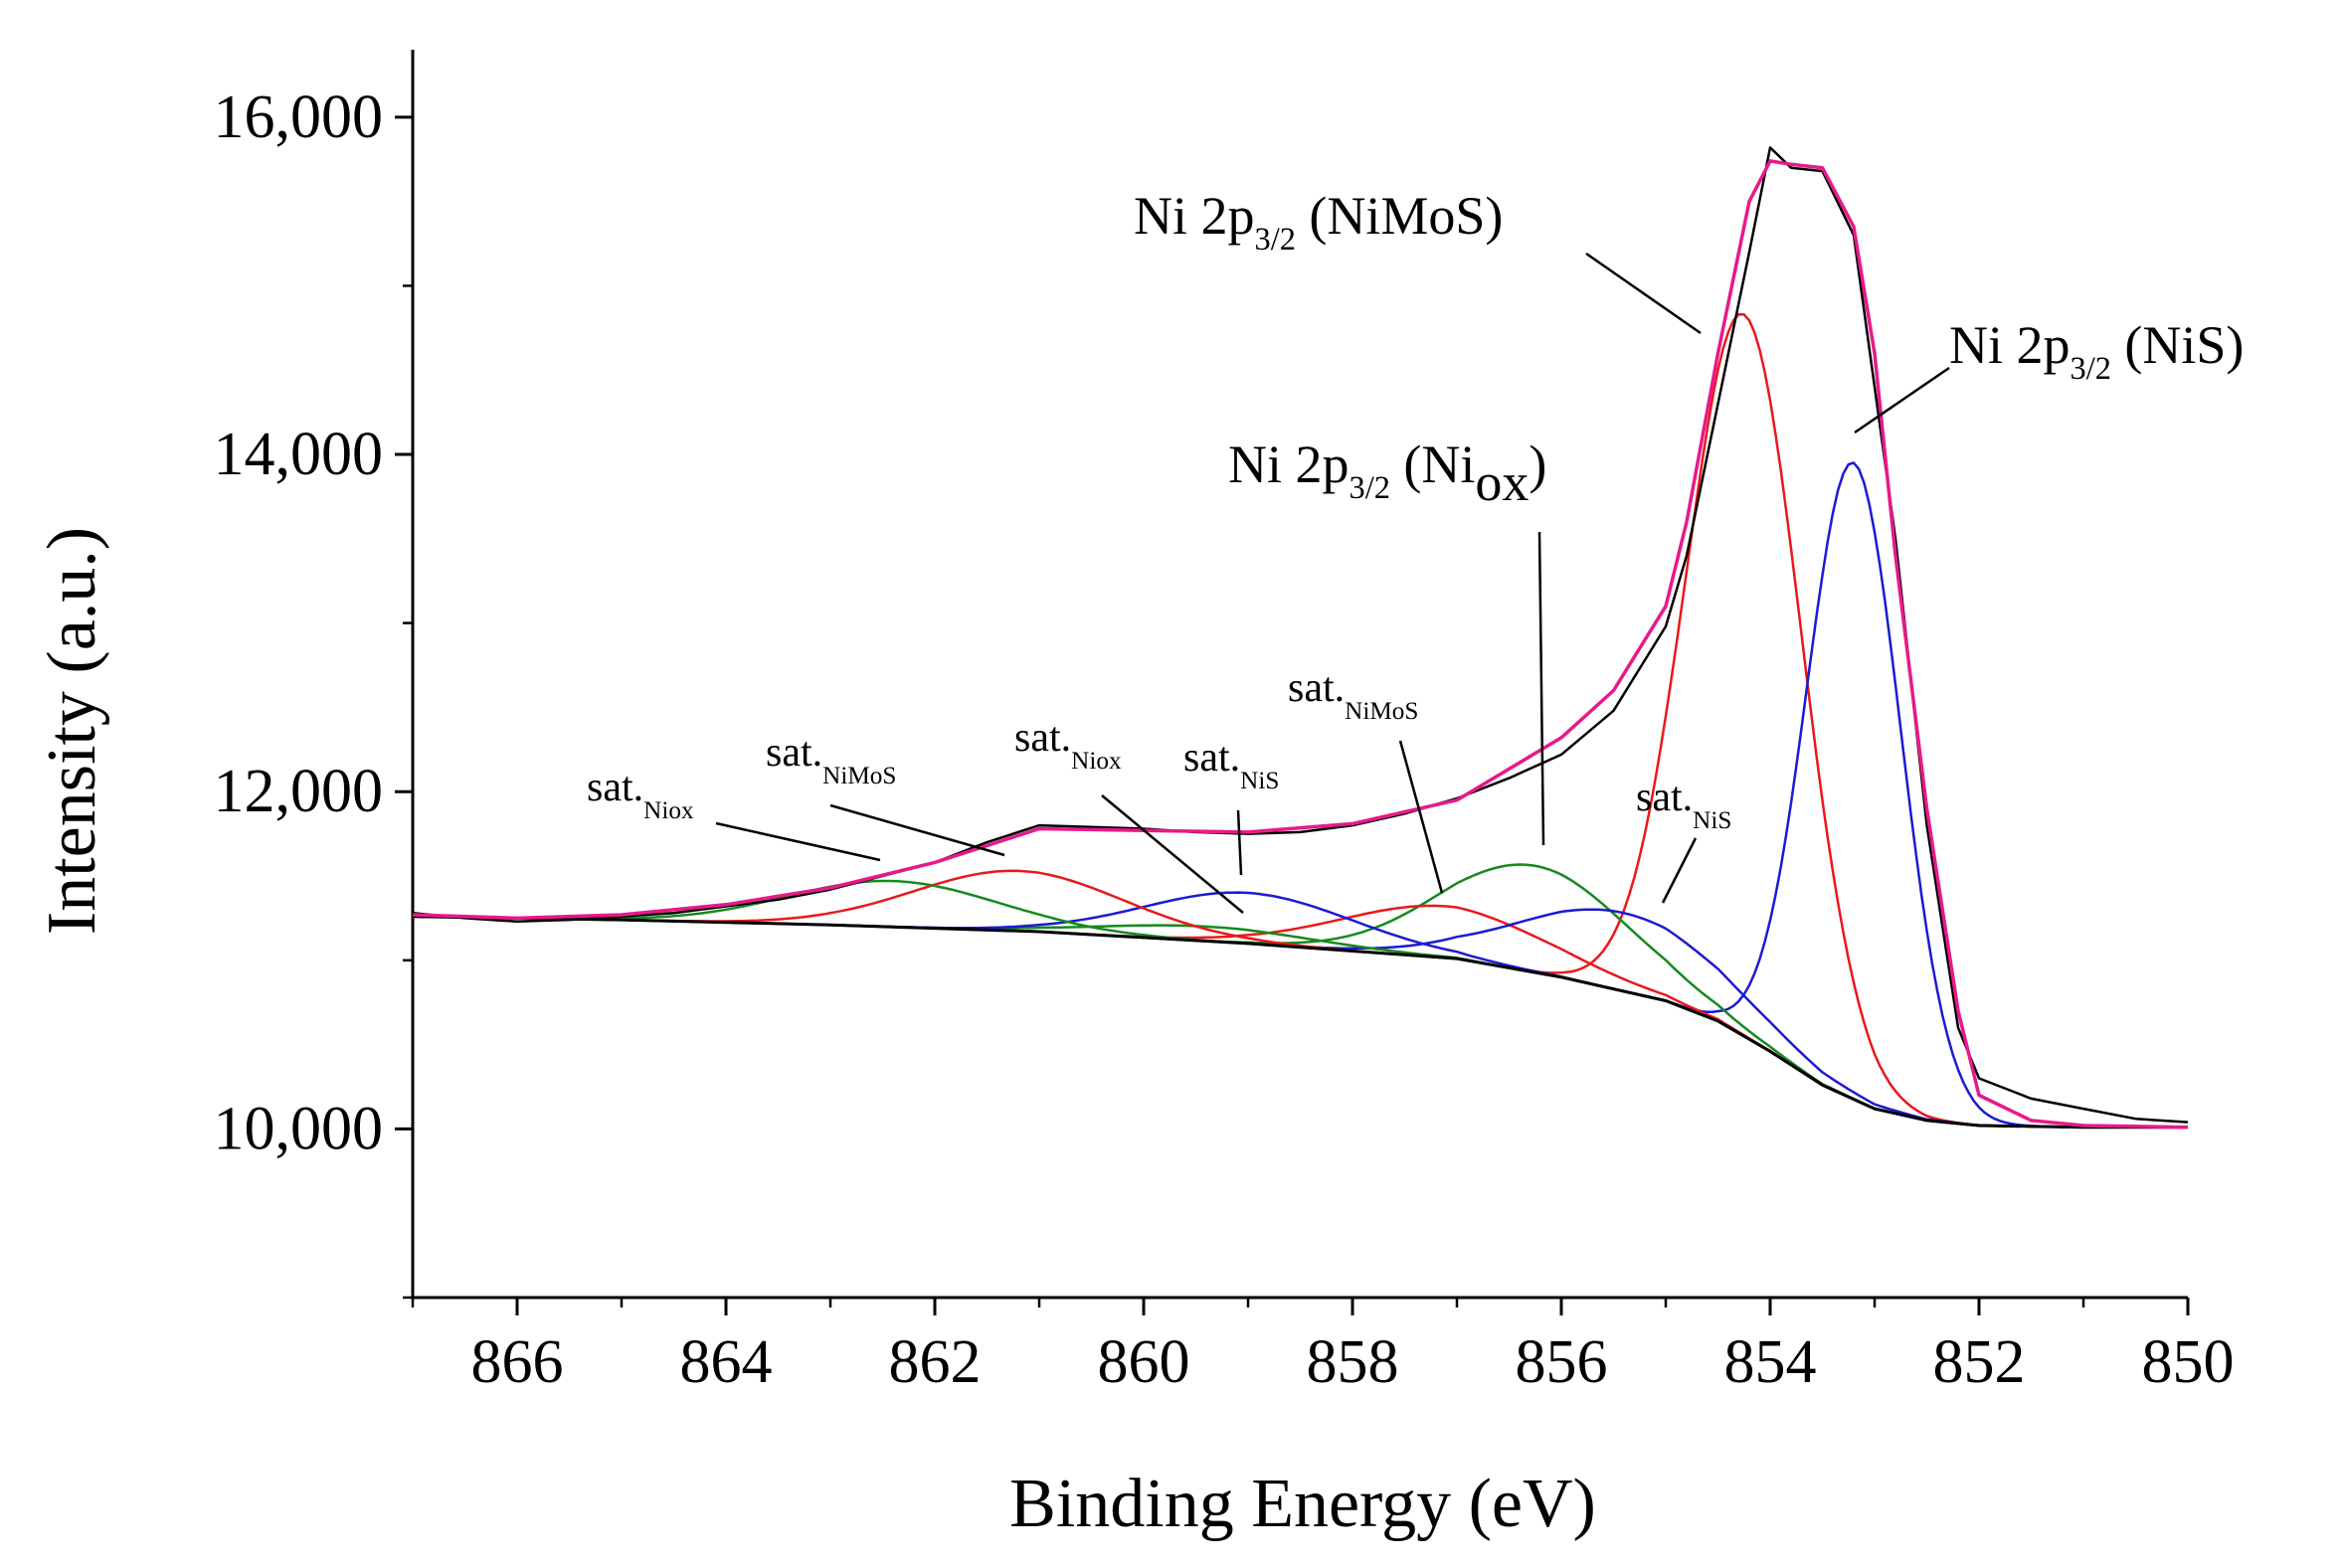 The image size is (2342, 1568). What do you see at coordinates (726, 1362) in the screenshot?
I see `x-tick-label: 864` at bounding box center [726, 1362].